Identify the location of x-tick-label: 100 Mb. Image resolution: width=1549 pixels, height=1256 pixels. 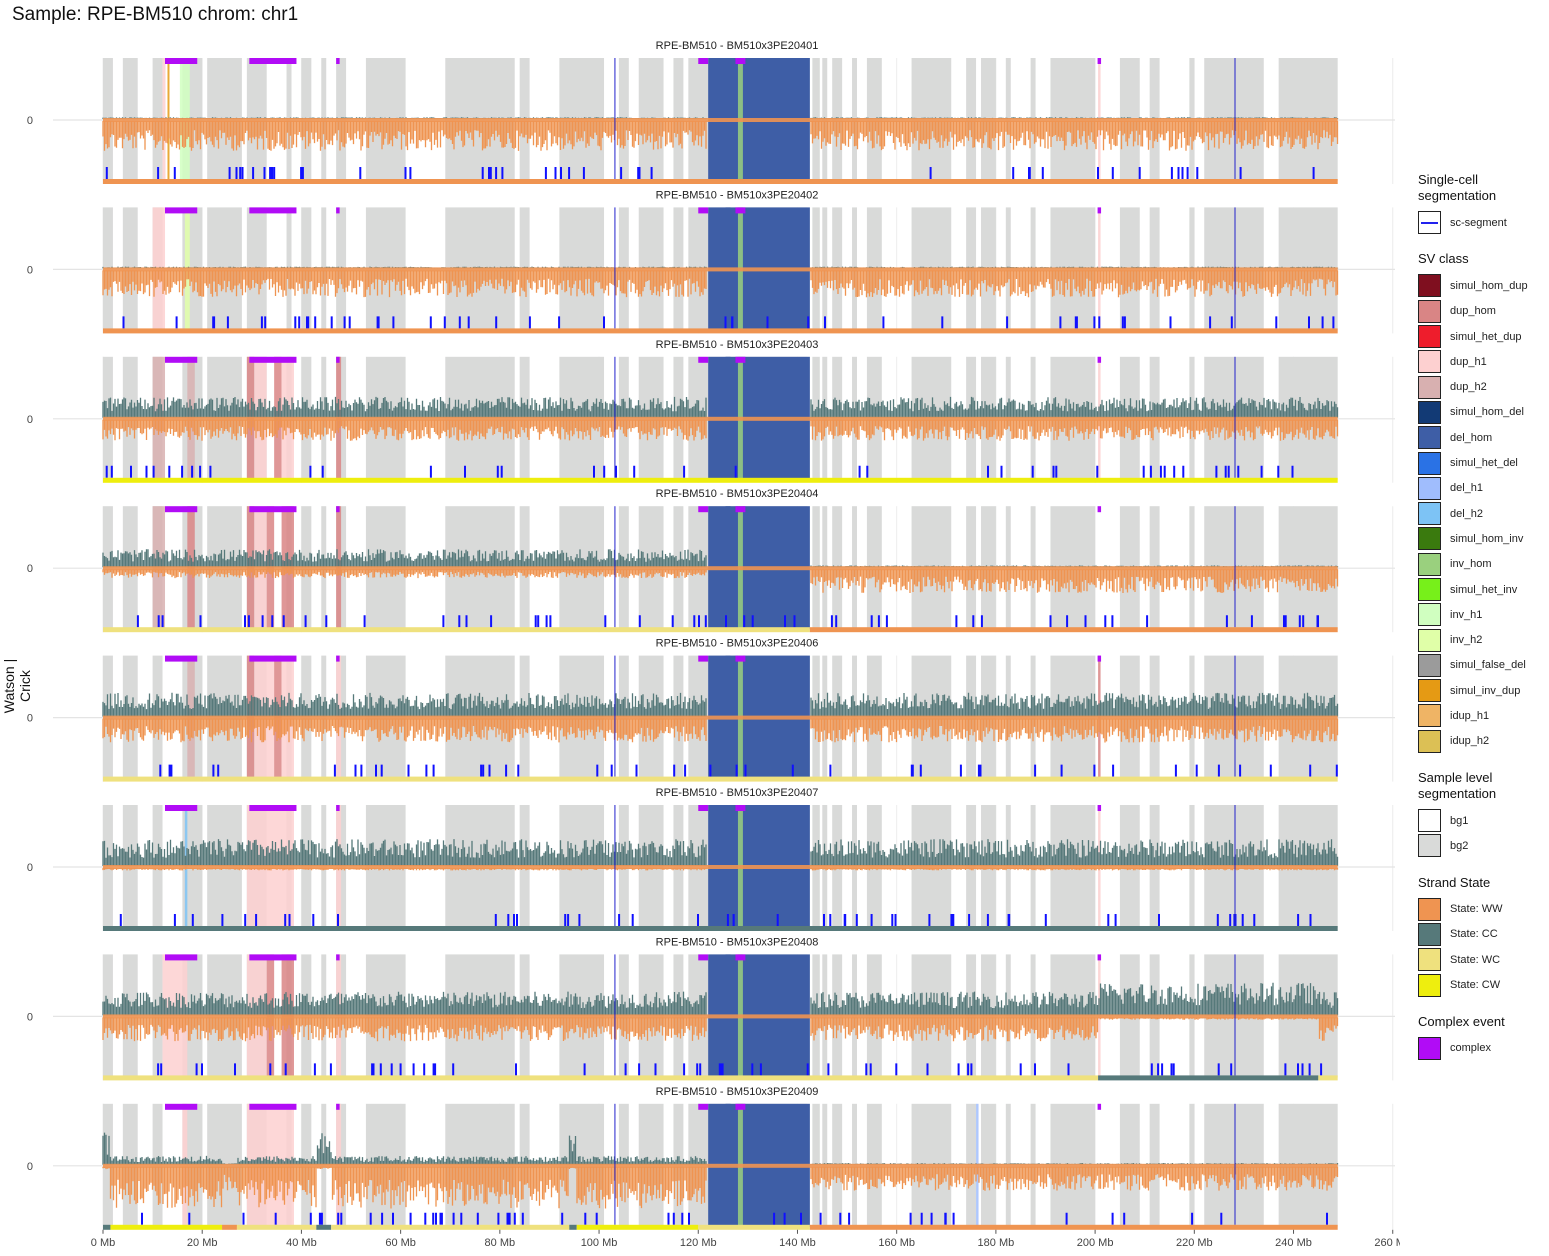
(599, 1243).